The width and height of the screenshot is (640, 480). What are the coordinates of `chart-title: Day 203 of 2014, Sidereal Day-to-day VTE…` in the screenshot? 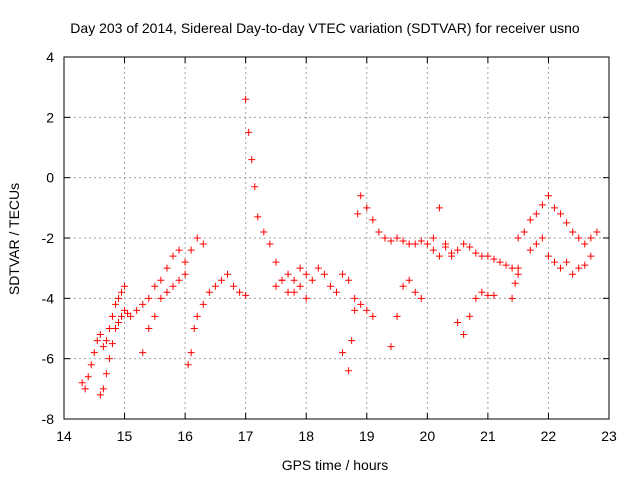 It's located at (325, 28).